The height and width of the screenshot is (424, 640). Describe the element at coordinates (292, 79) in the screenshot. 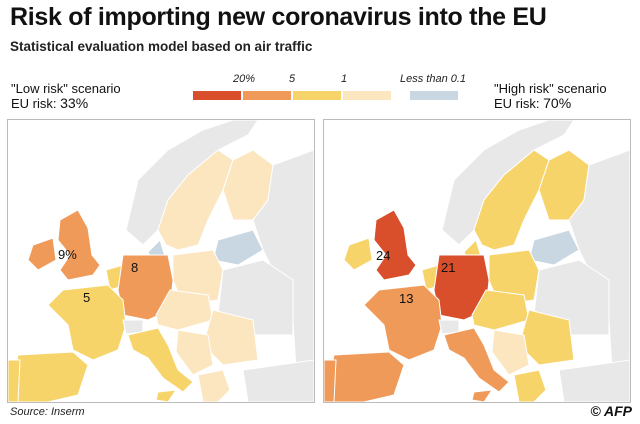

I see `legend-label-5: 5` at that location.